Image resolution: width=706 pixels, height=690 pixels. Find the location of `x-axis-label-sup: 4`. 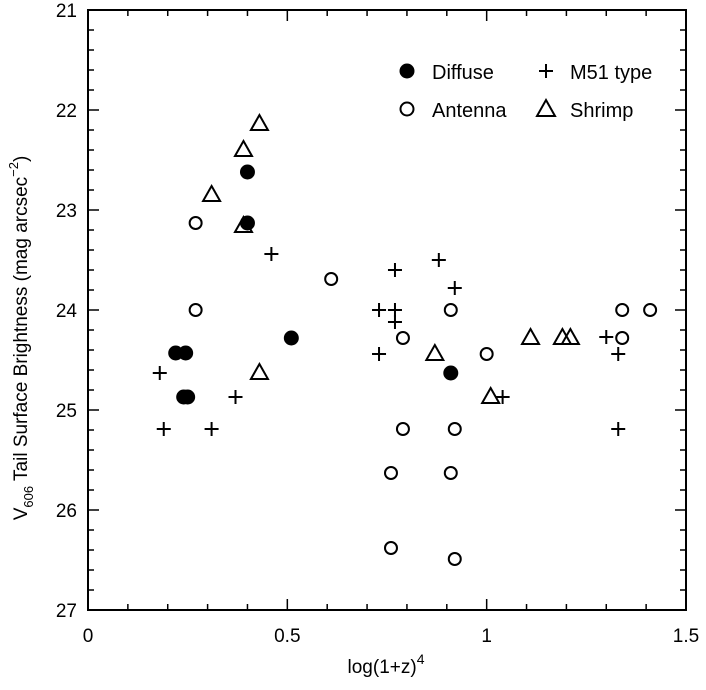

x-axis-label-sup: 4 is located at coordinates (421, 659).